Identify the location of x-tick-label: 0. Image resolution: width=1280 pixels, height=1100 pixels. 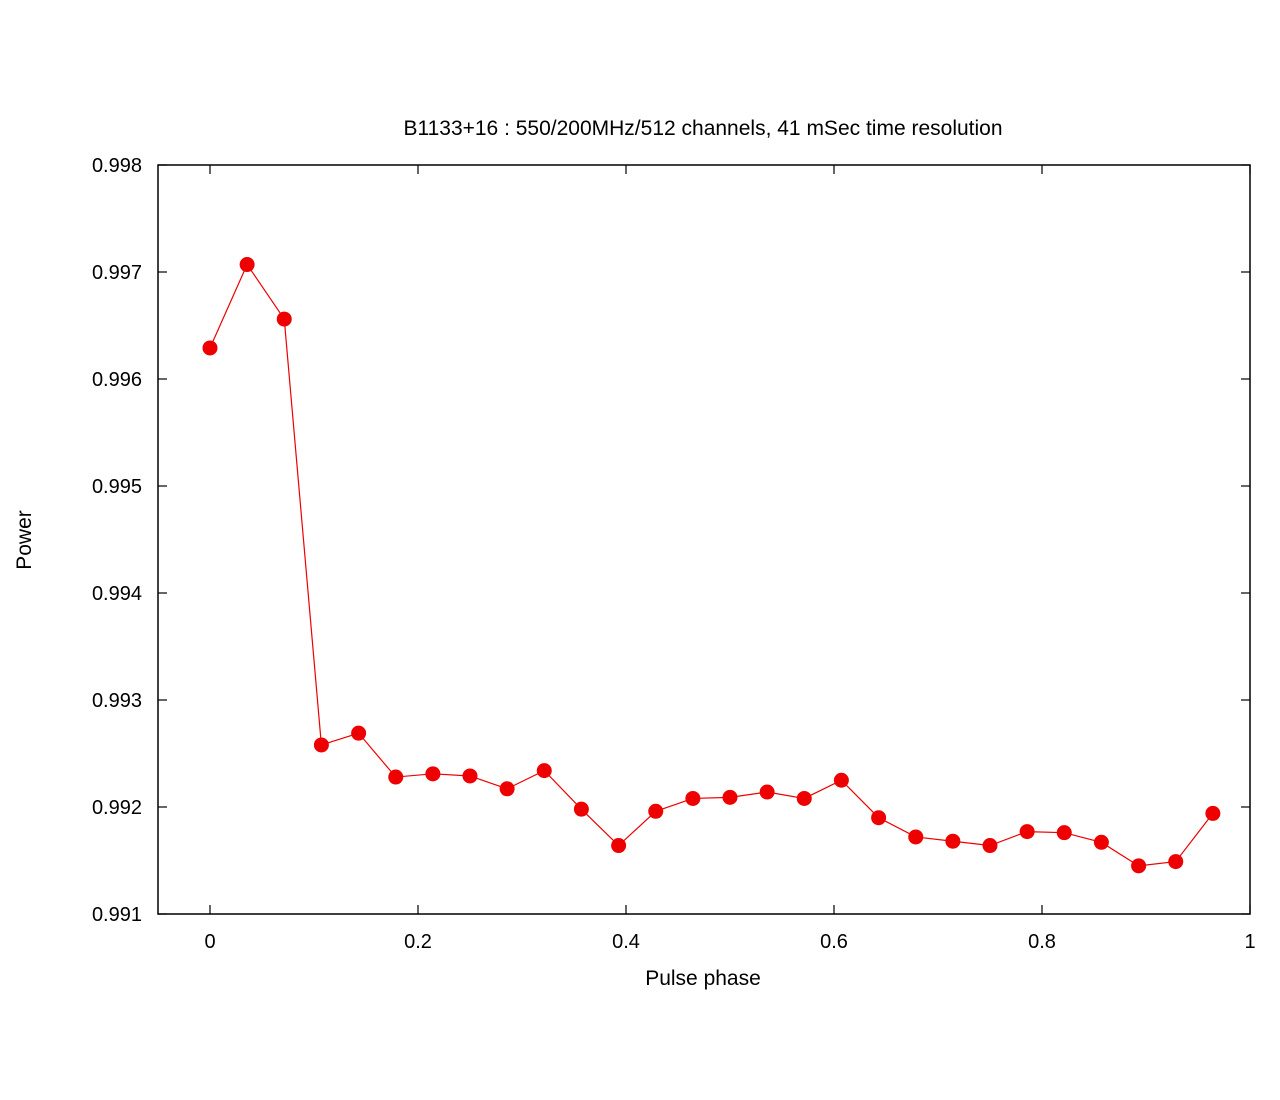
(209, 942).